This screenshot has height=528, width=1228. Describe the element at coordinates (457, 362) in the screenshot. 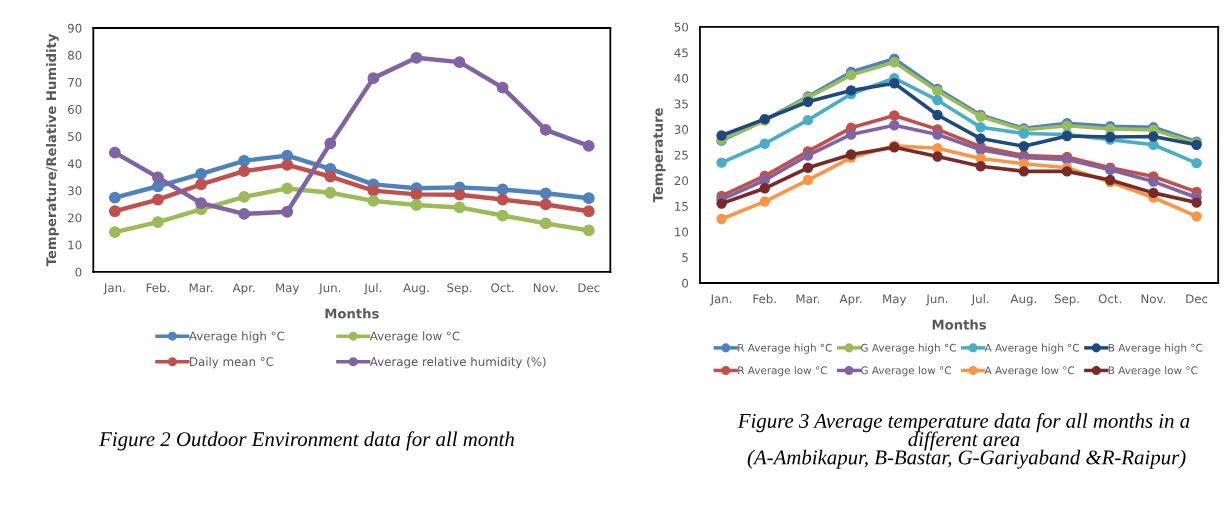

I see `legend-label: Average relative humidity (%)` at that location.